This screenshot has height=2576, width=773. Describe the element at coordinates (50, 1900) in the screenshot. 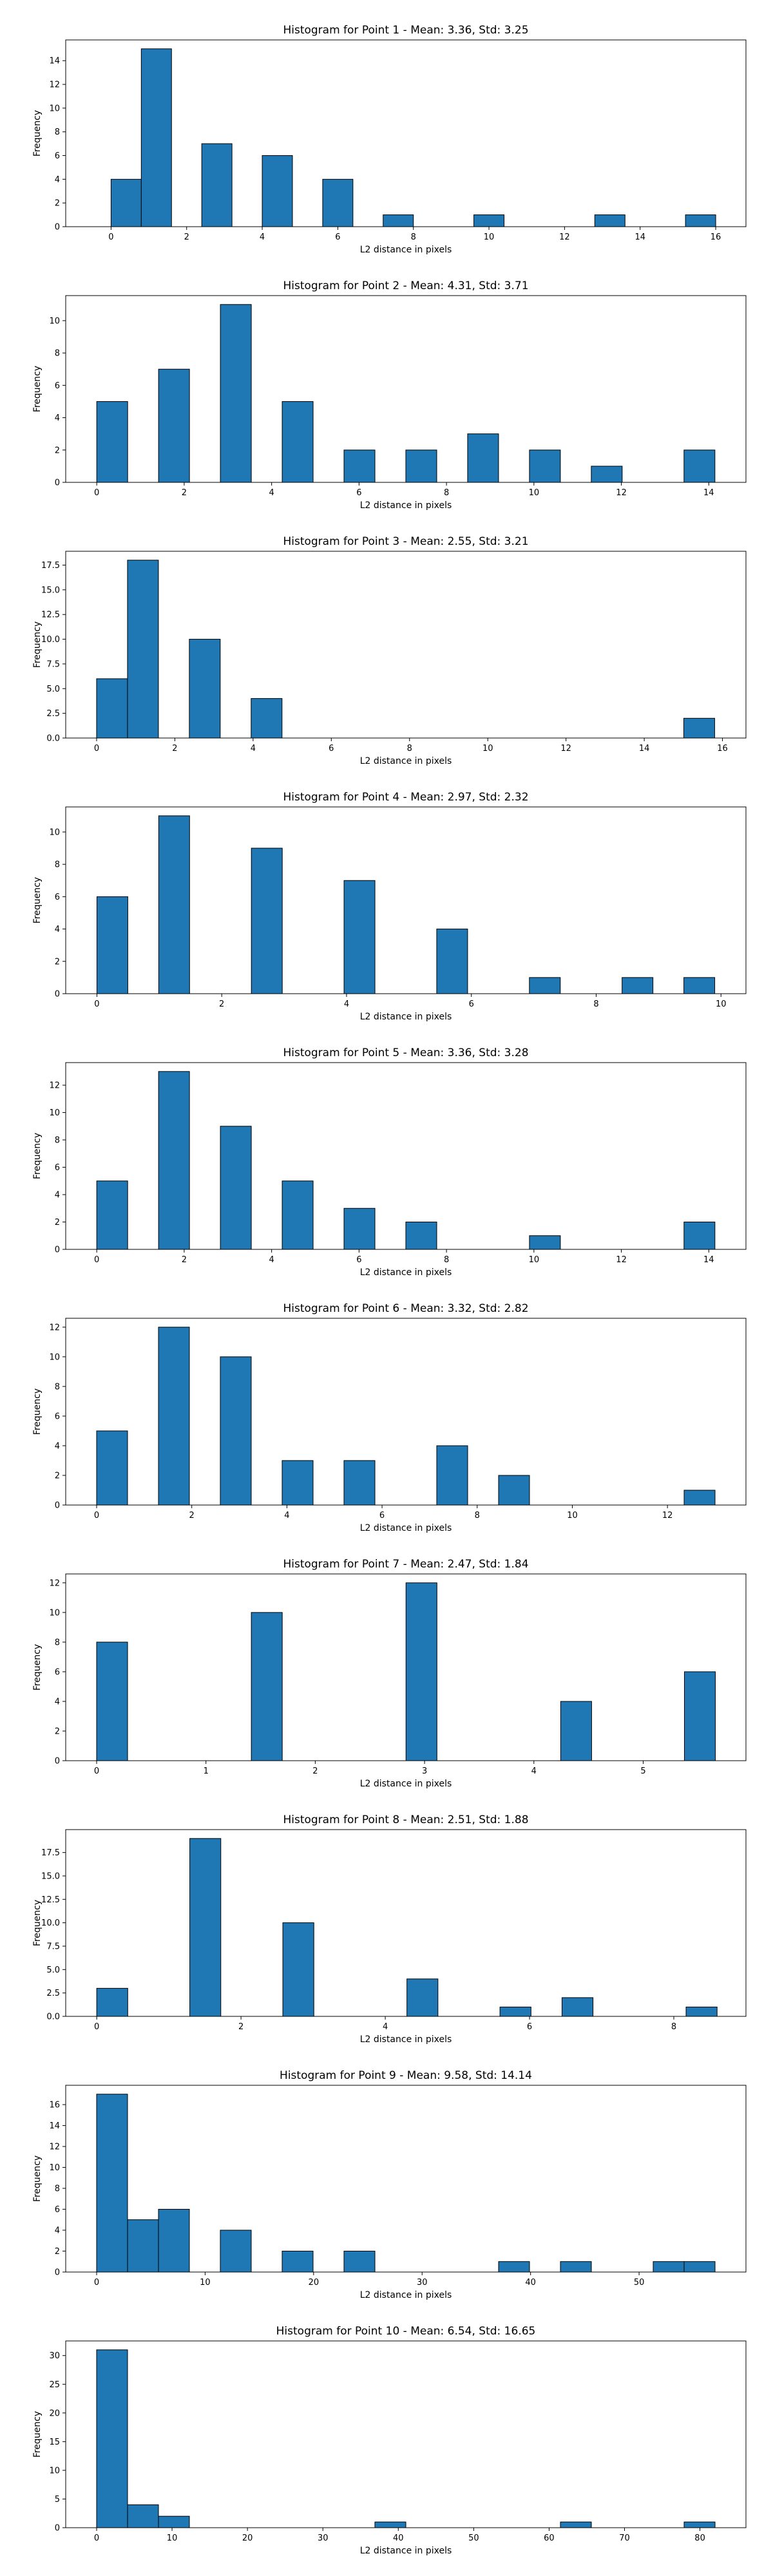

I see `y-tick-label: 12.5` at that location.